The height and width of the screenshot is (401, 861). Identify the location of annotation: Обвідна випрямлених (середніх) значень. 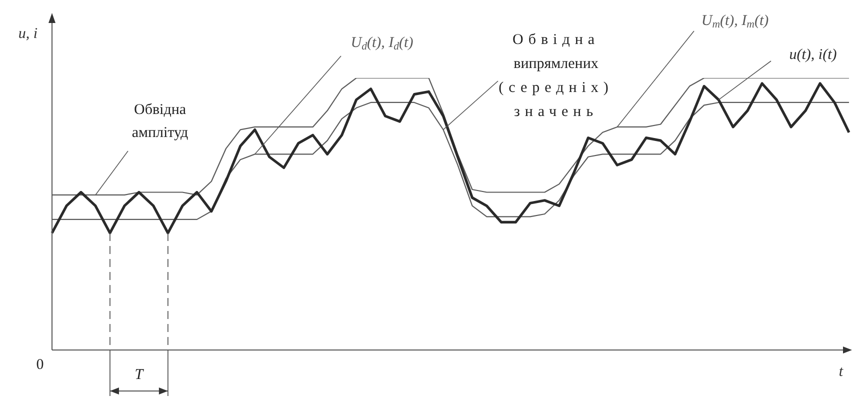
(556, 76).